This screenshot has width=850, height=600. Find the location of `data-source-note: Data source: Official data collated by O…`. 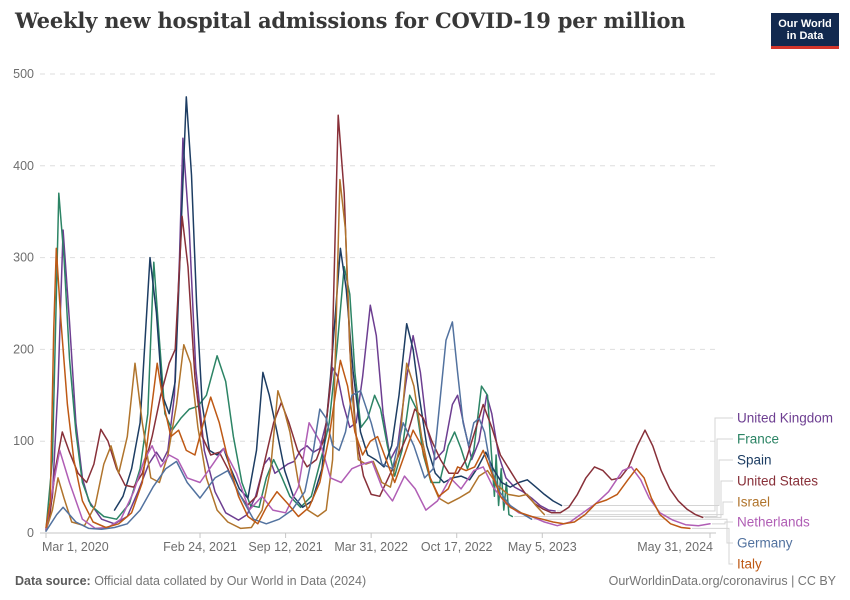

data-source-note: Data source: Official data collated by O… is located at coordinates (190, 581).